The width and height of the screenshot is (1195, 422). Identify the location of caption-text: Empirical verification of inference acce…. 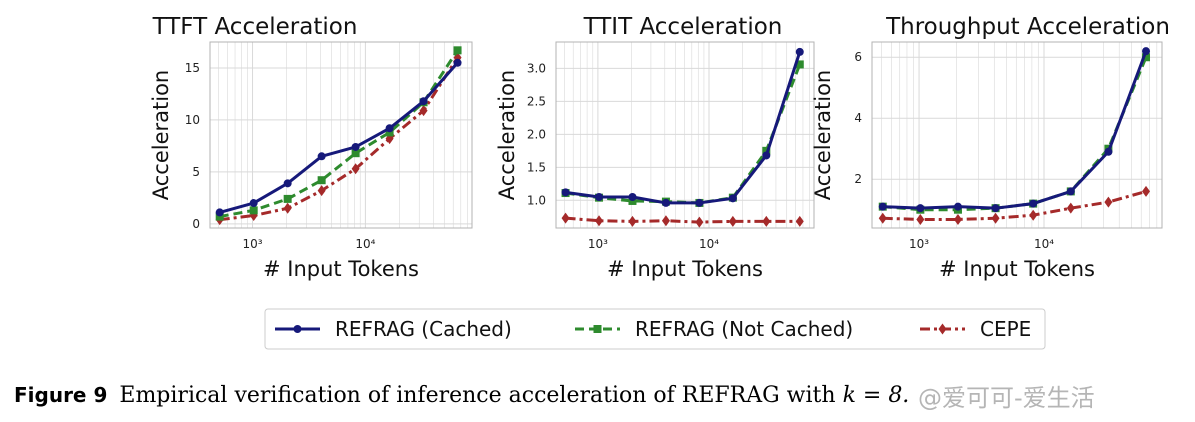
(477, 395).